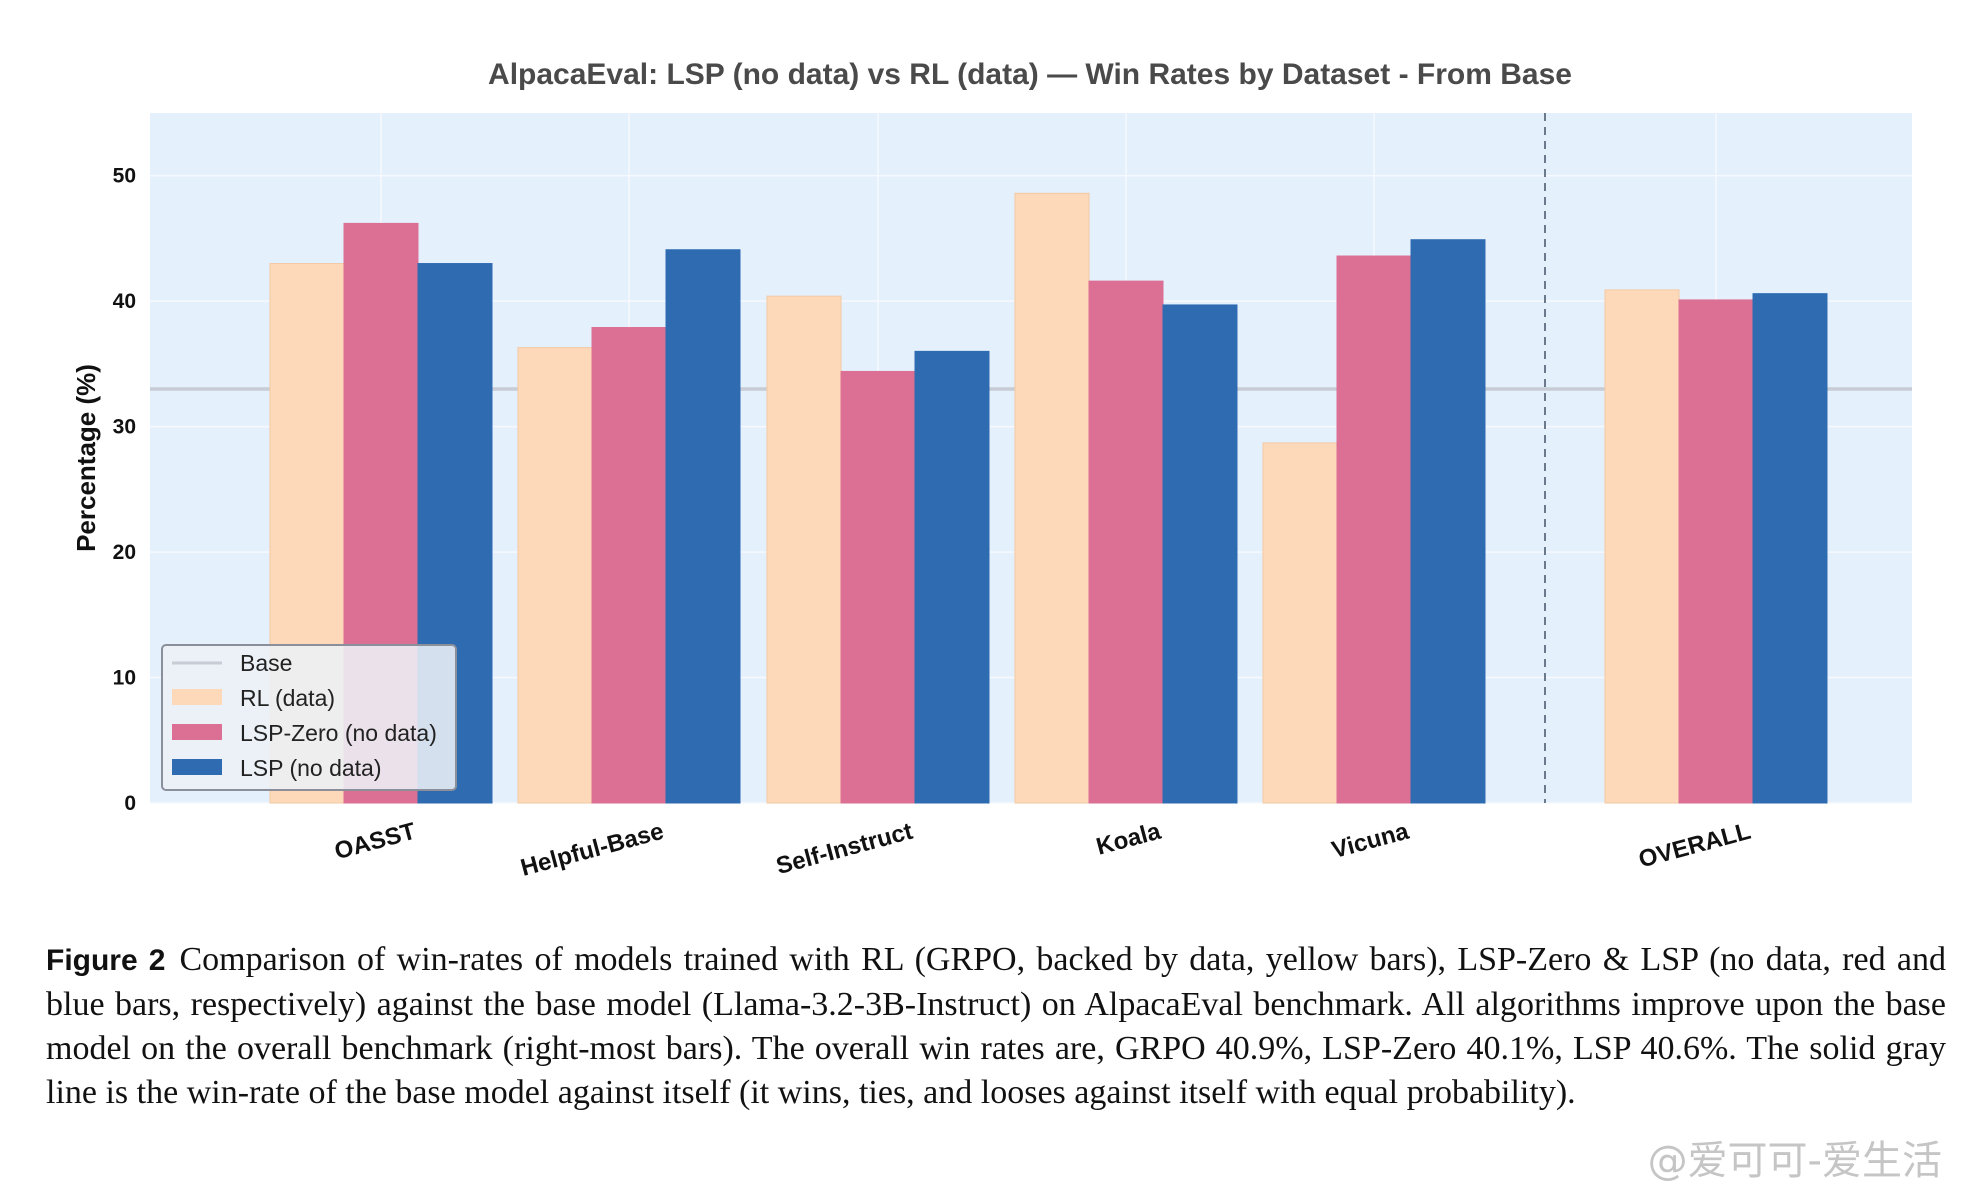 The height and width of the screenshot is (1196, 1970). What do you see at coordinates (1695, 846) in the screenshot?
I see `x-tick-label-overall: OVERALL` at bounding box center [1695, 846].